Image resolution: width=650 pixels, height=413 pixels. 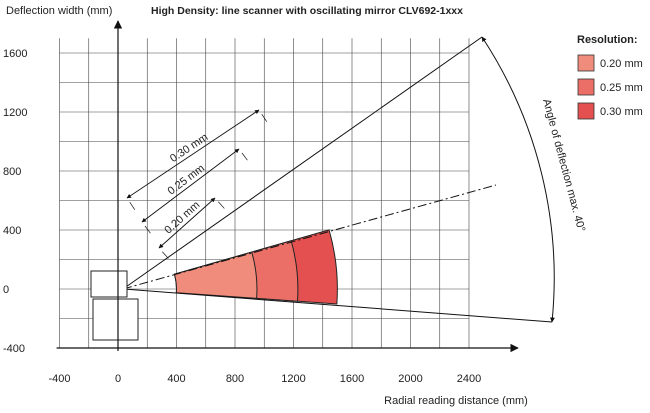 I want to click on range-dimension-lines: 0.30 mm0.25 mm0.20 mm, so click(x=197, y=184).